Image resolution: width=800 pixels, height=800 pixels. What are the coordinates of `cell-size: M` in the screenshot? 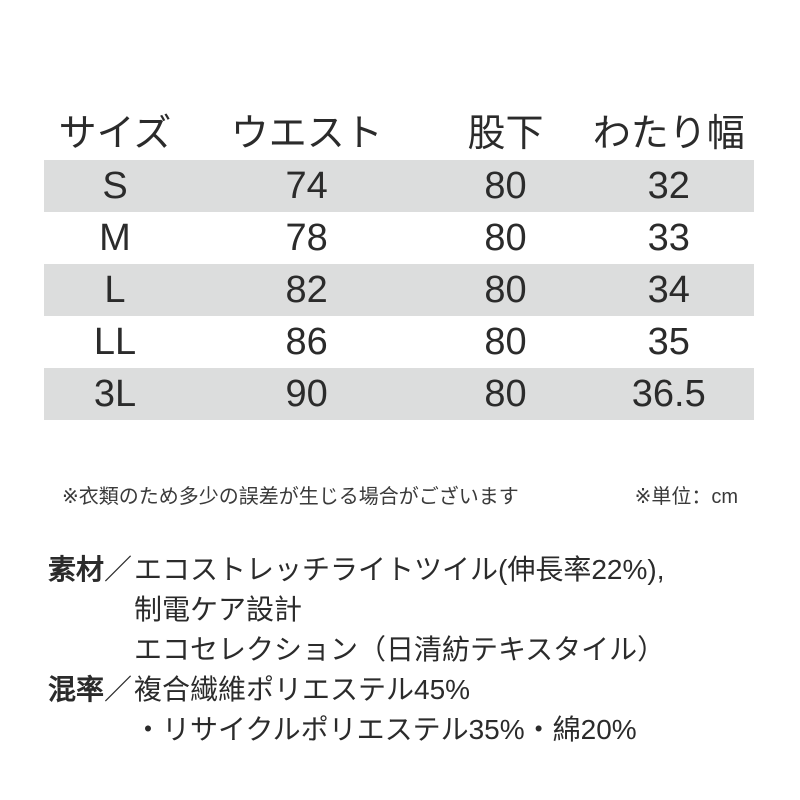 It's located at (115, 238).